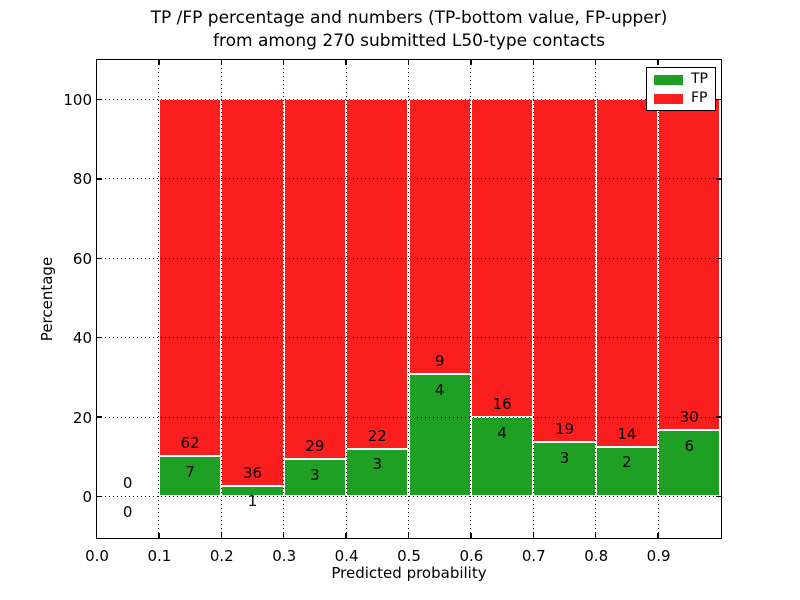 This screenshot has width=800, height=600. I want to click on y-tick-label: 20, so click(82, 417).